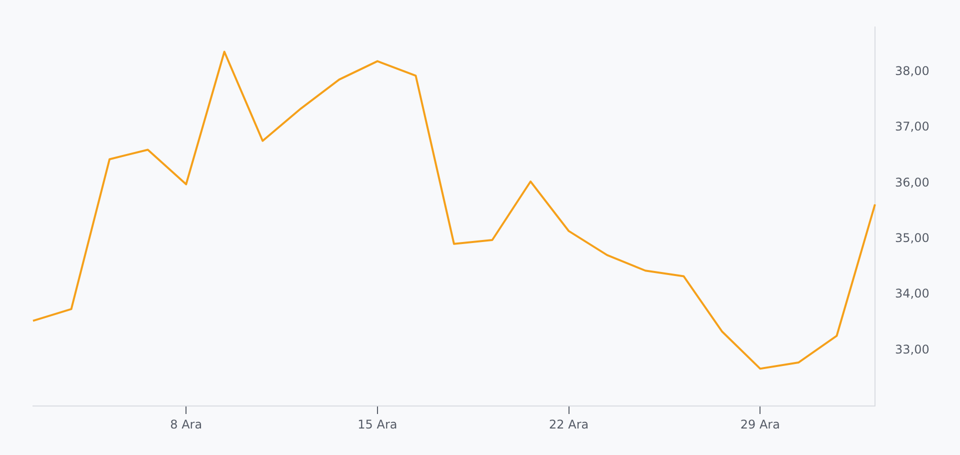 This screenshot has height=455, width=960. What do you see at coordinates (378, 424) in the screenshot?
I see `x-tick-label: 15 Ara` at bounding box center [378, 424].